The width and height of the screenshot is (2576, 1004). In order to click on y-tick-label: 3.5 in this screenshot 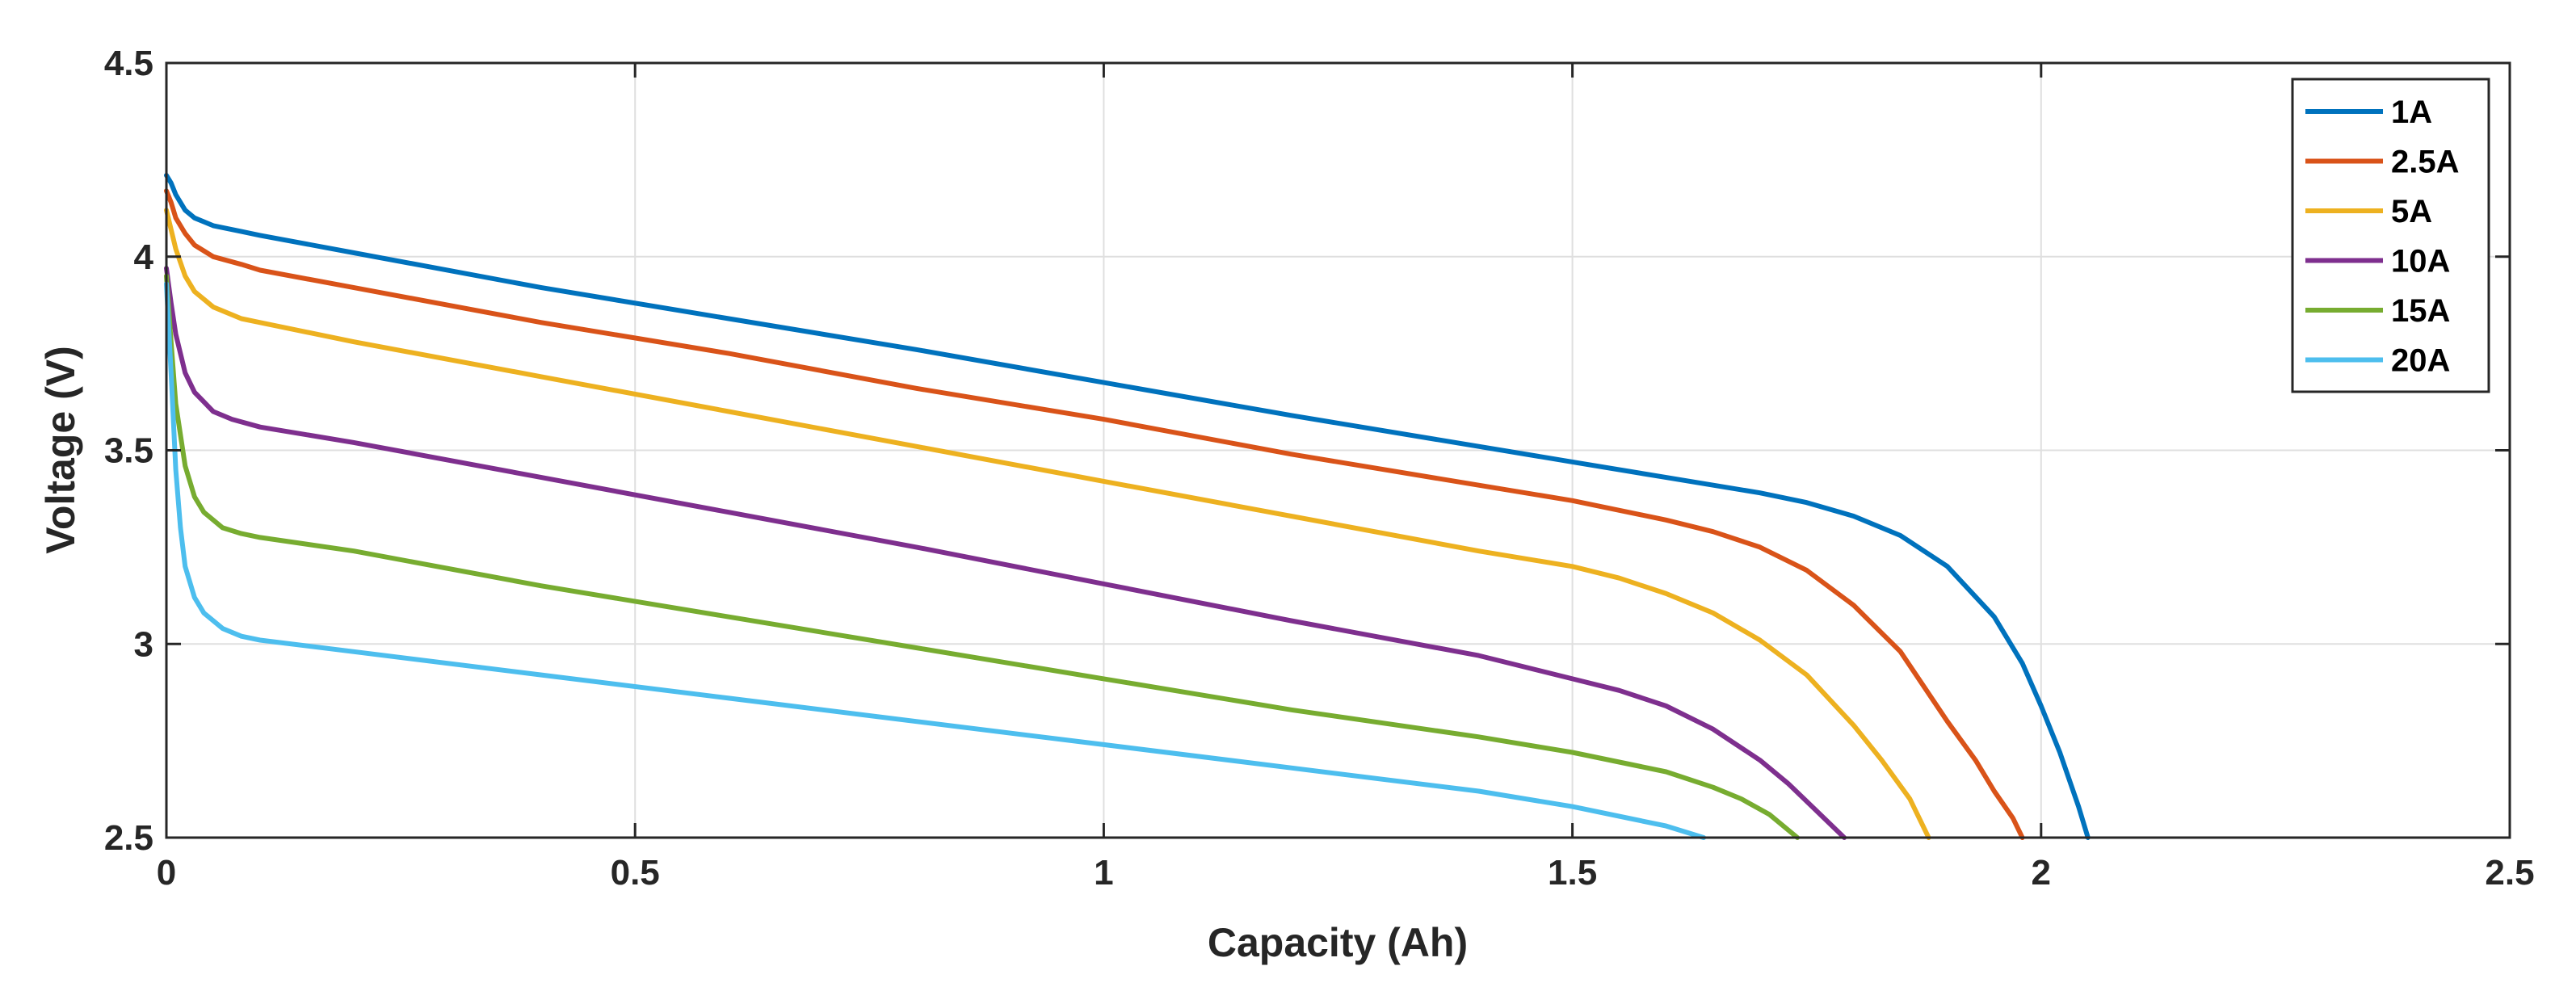, I will do `click(128, 451)`.